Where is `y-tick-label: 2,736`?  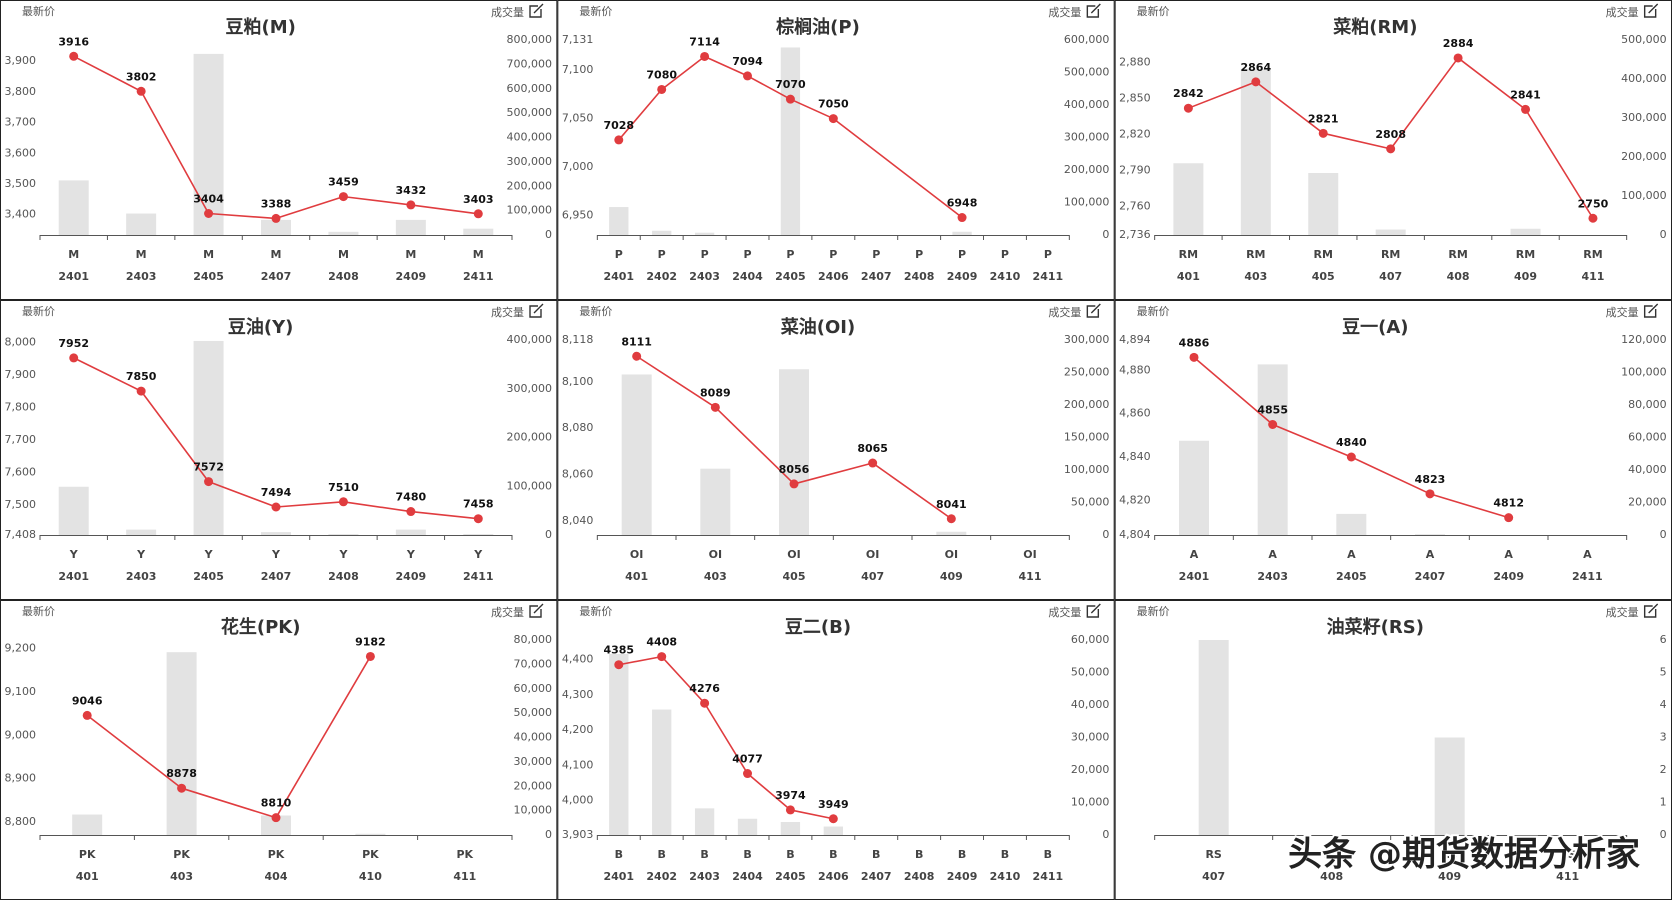
y-tick-label: 2,736 is located at coordinates (1135, 234).